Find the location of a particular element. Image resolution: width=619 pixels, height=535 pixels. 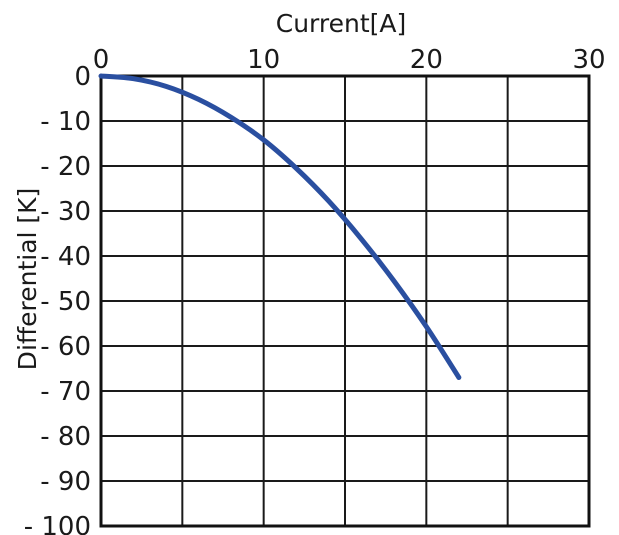

x-tick-label: 10 is located at coordinates (263, 60).